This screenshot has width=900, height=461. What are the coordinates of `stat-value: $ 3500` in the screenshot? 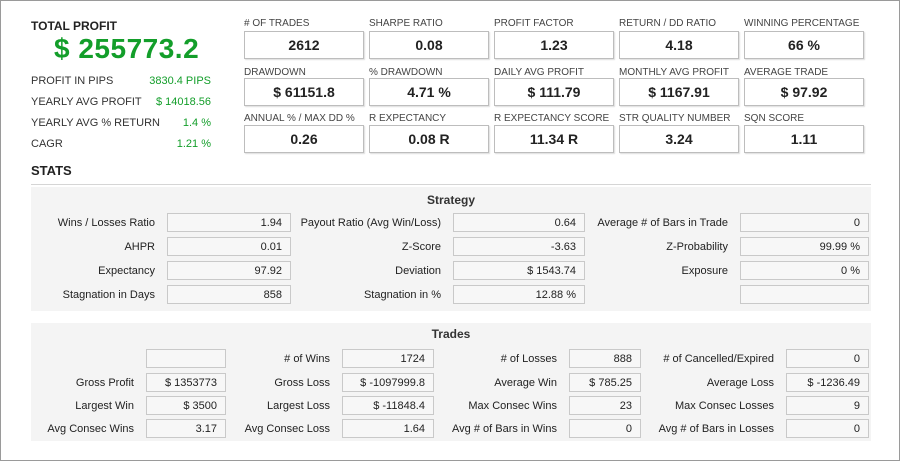 It's located at (186, 405).